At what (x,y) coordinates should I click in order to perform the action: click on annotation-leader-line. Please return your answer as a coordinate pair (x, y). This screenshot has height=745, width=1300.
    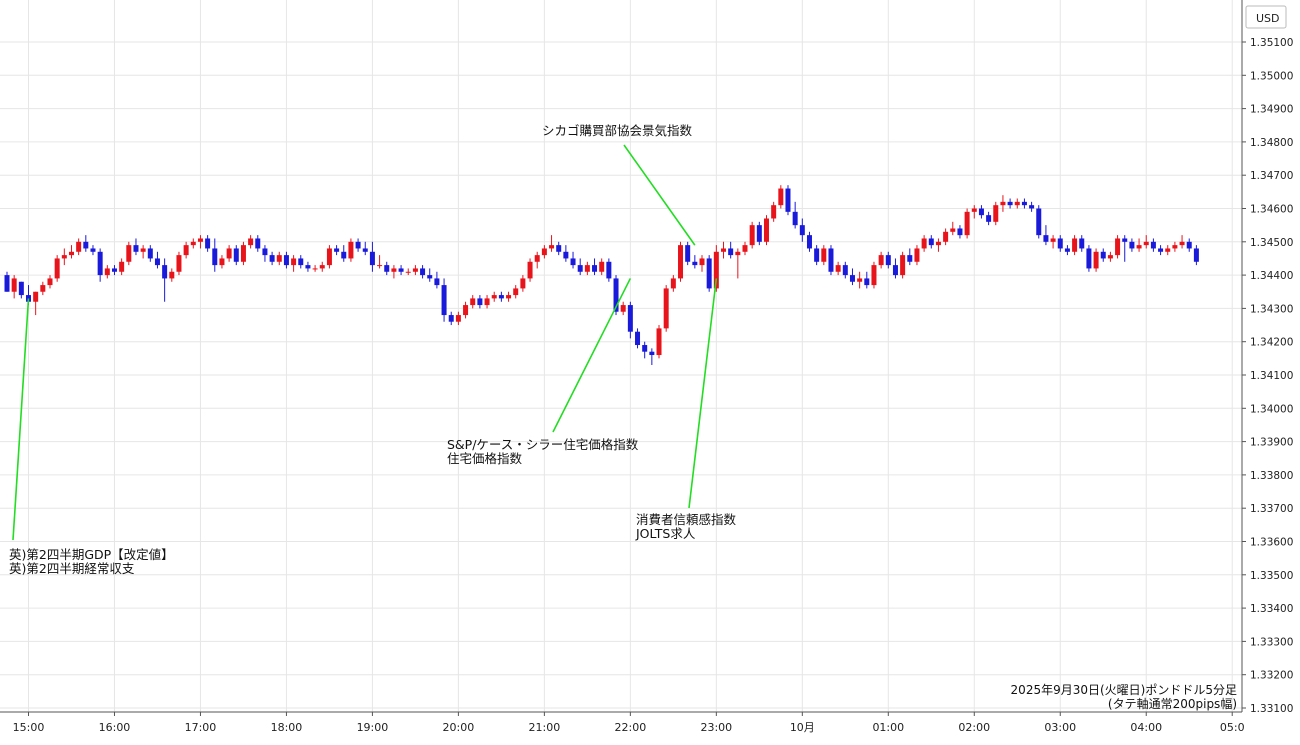
    Looking at the image, I should click on (21, 419).